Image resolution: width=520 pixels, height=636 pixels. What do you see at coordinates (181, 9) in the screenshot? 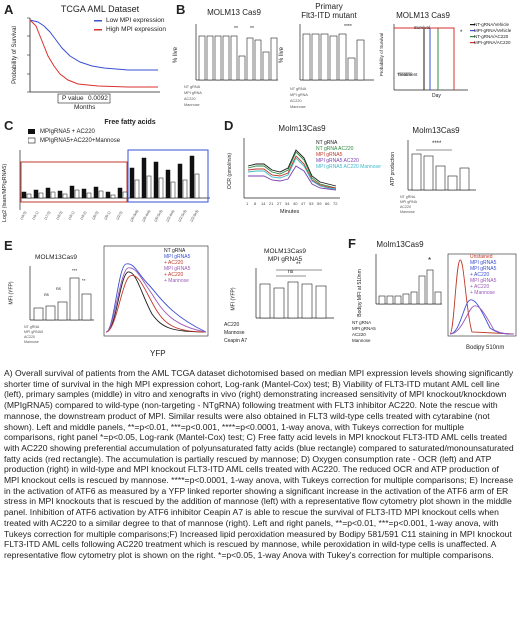
I see `panel-label-b: B` at bounding box center [181, 9].